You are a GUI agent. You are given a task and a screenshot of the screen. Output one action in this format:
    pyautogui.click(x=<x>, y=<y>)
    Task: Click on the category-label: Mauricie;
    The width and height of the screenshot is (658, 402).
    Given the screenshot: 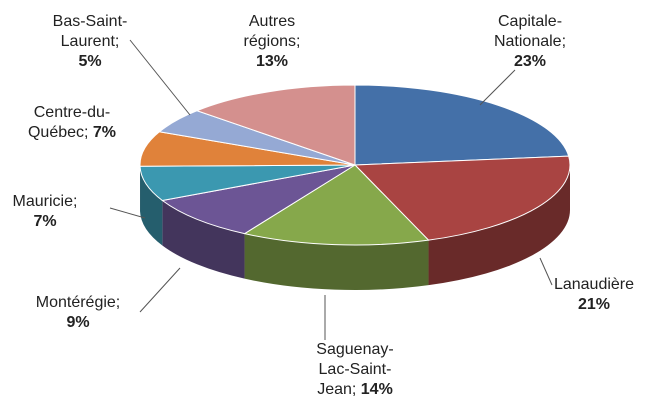 What is the action you would take?
    pyautogui.click(x=45, y=201)
    